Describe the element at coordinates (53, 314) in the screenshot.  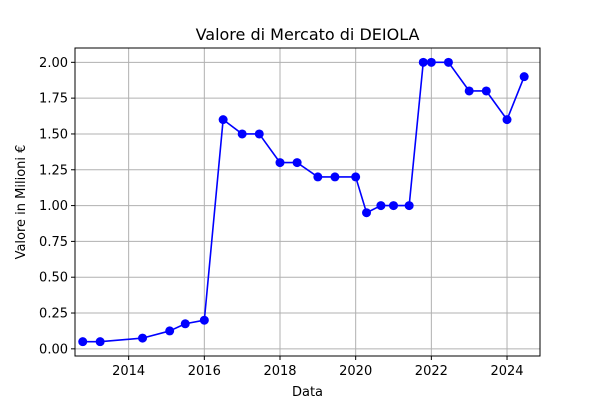
I see `y-tick-label: 0.25` at that location.